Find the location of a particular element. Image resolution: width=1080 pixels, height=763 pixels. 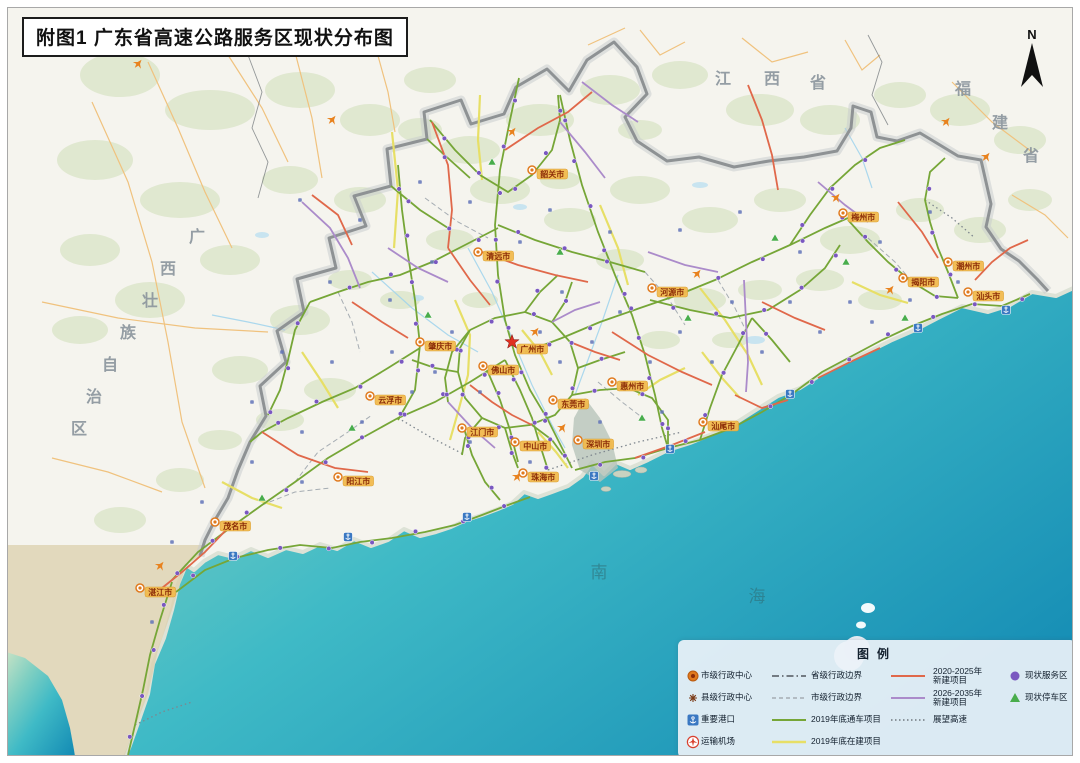

legend-label-prov-boundary: 省级行政边界 is located at coordinates (837, 675).